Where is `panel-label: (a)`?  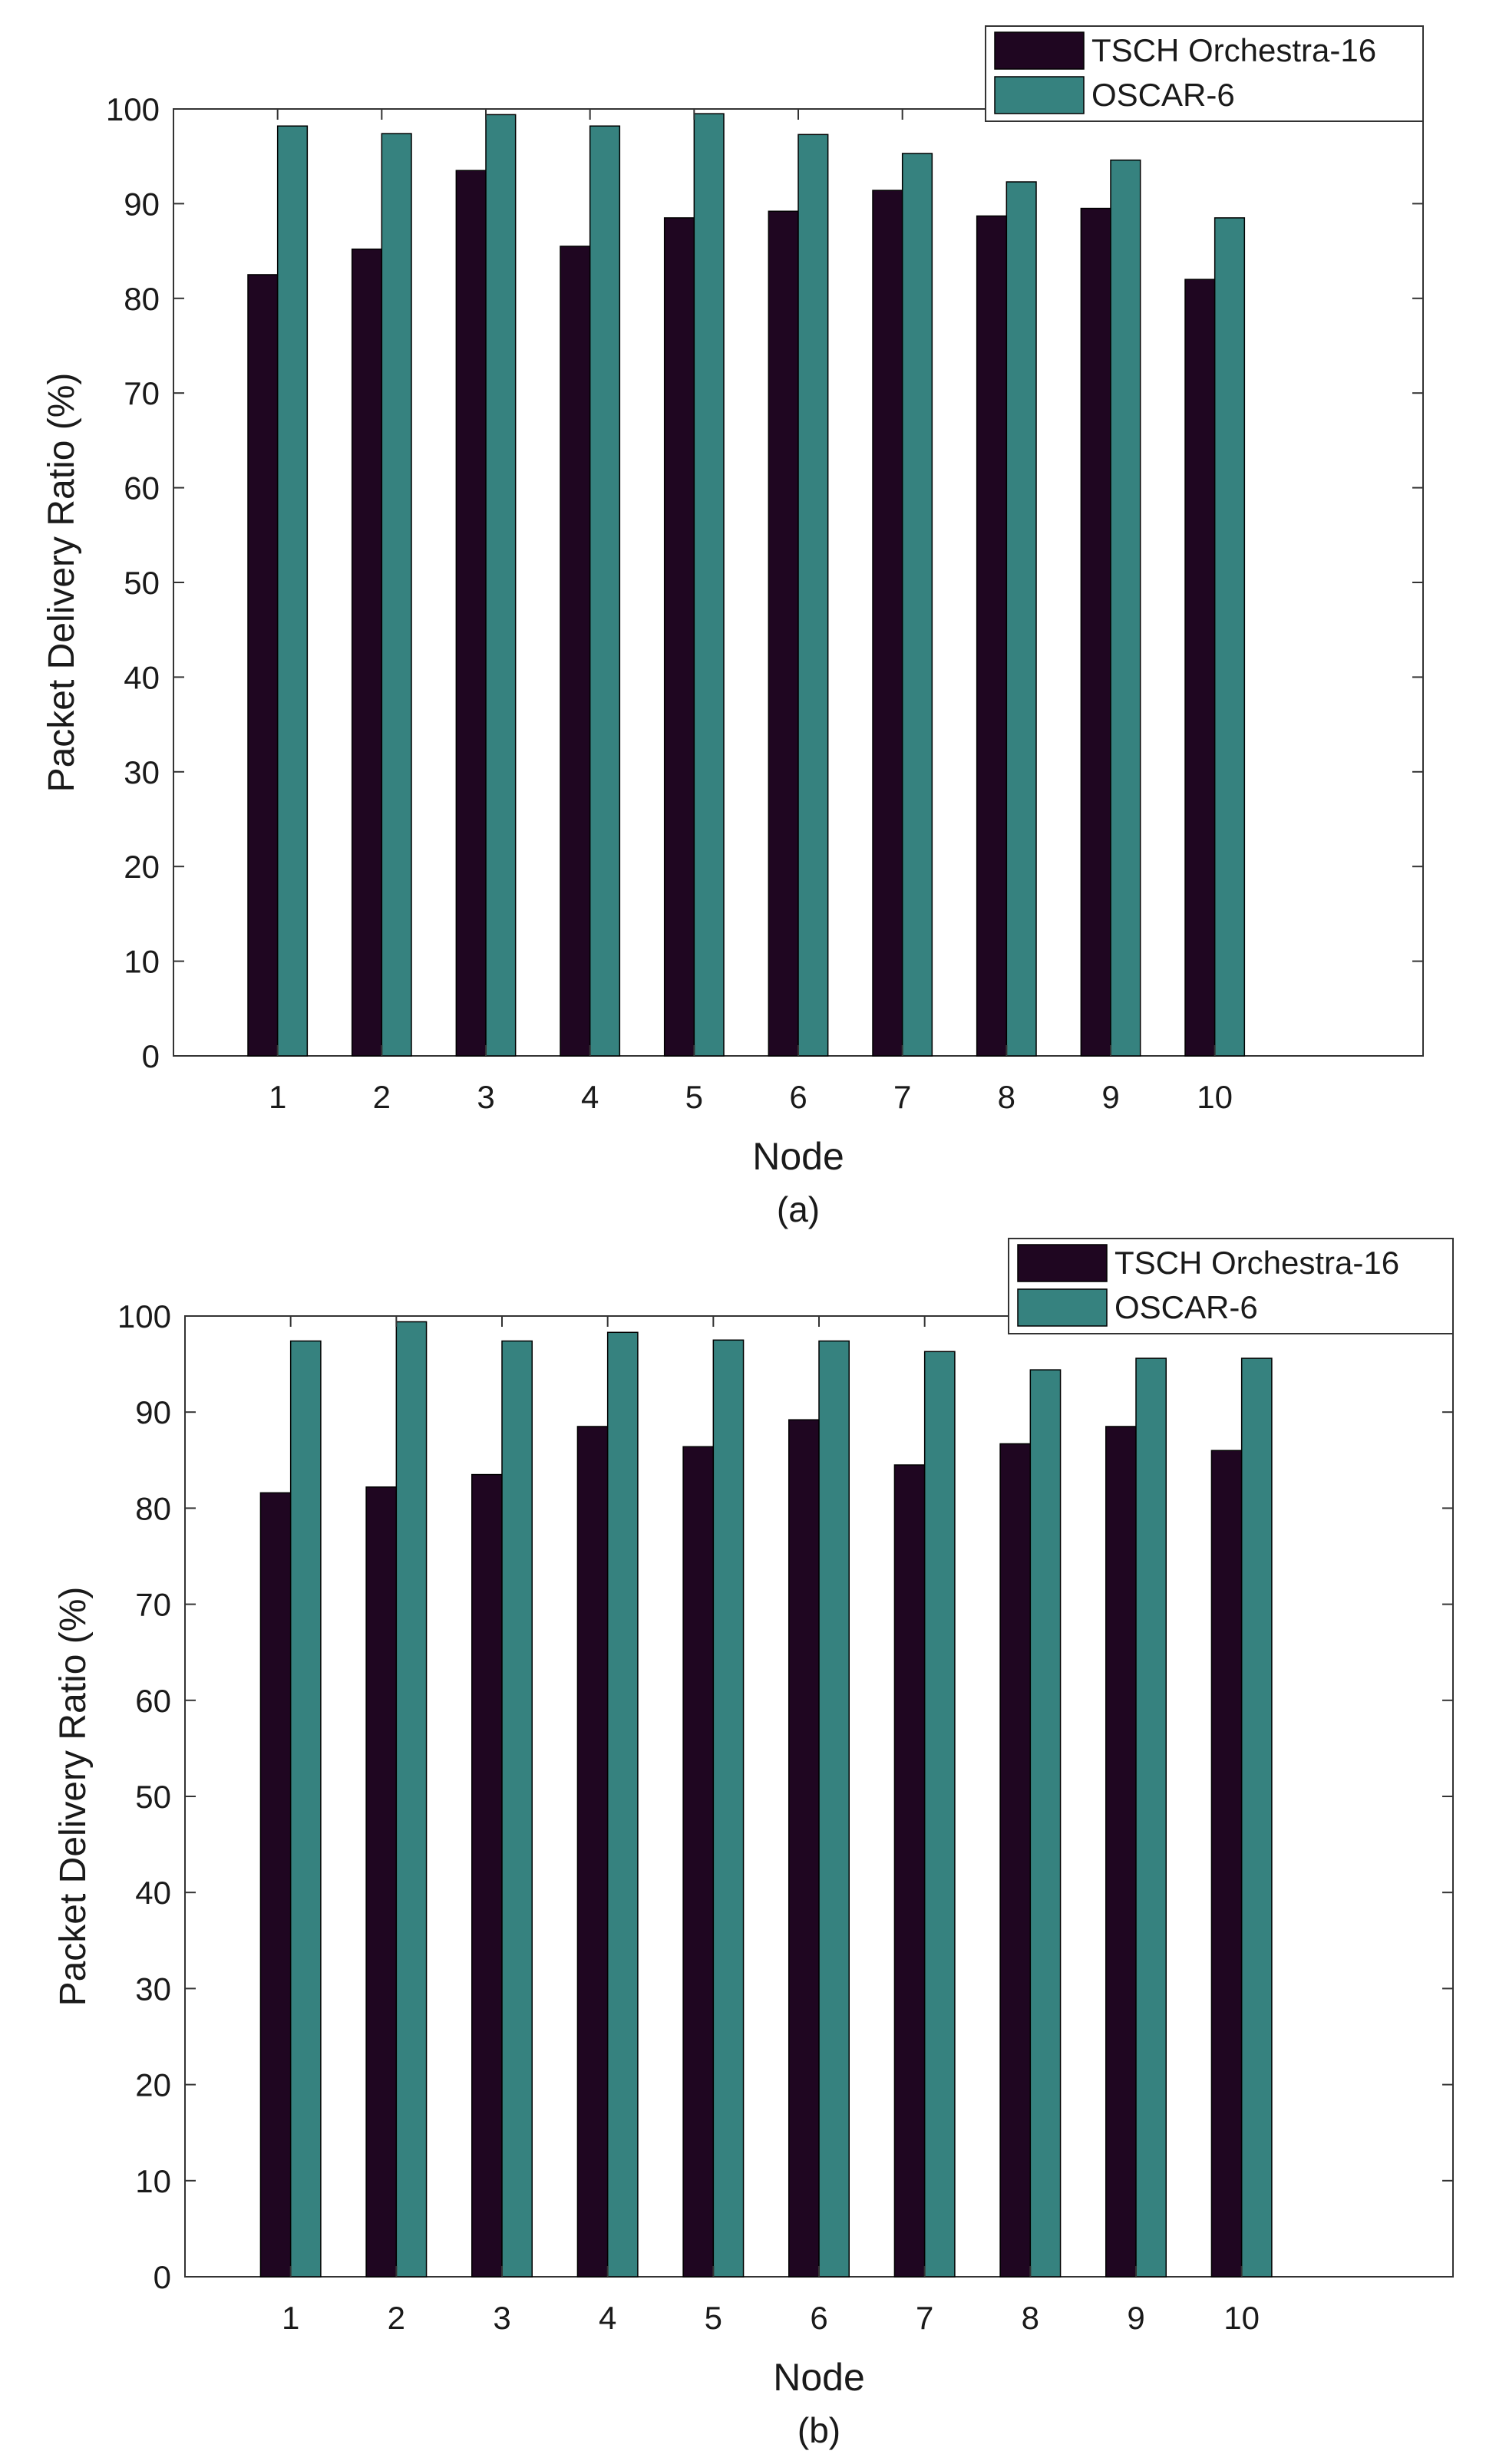 panel-label: (a) is located at coordinates (799, 1209).